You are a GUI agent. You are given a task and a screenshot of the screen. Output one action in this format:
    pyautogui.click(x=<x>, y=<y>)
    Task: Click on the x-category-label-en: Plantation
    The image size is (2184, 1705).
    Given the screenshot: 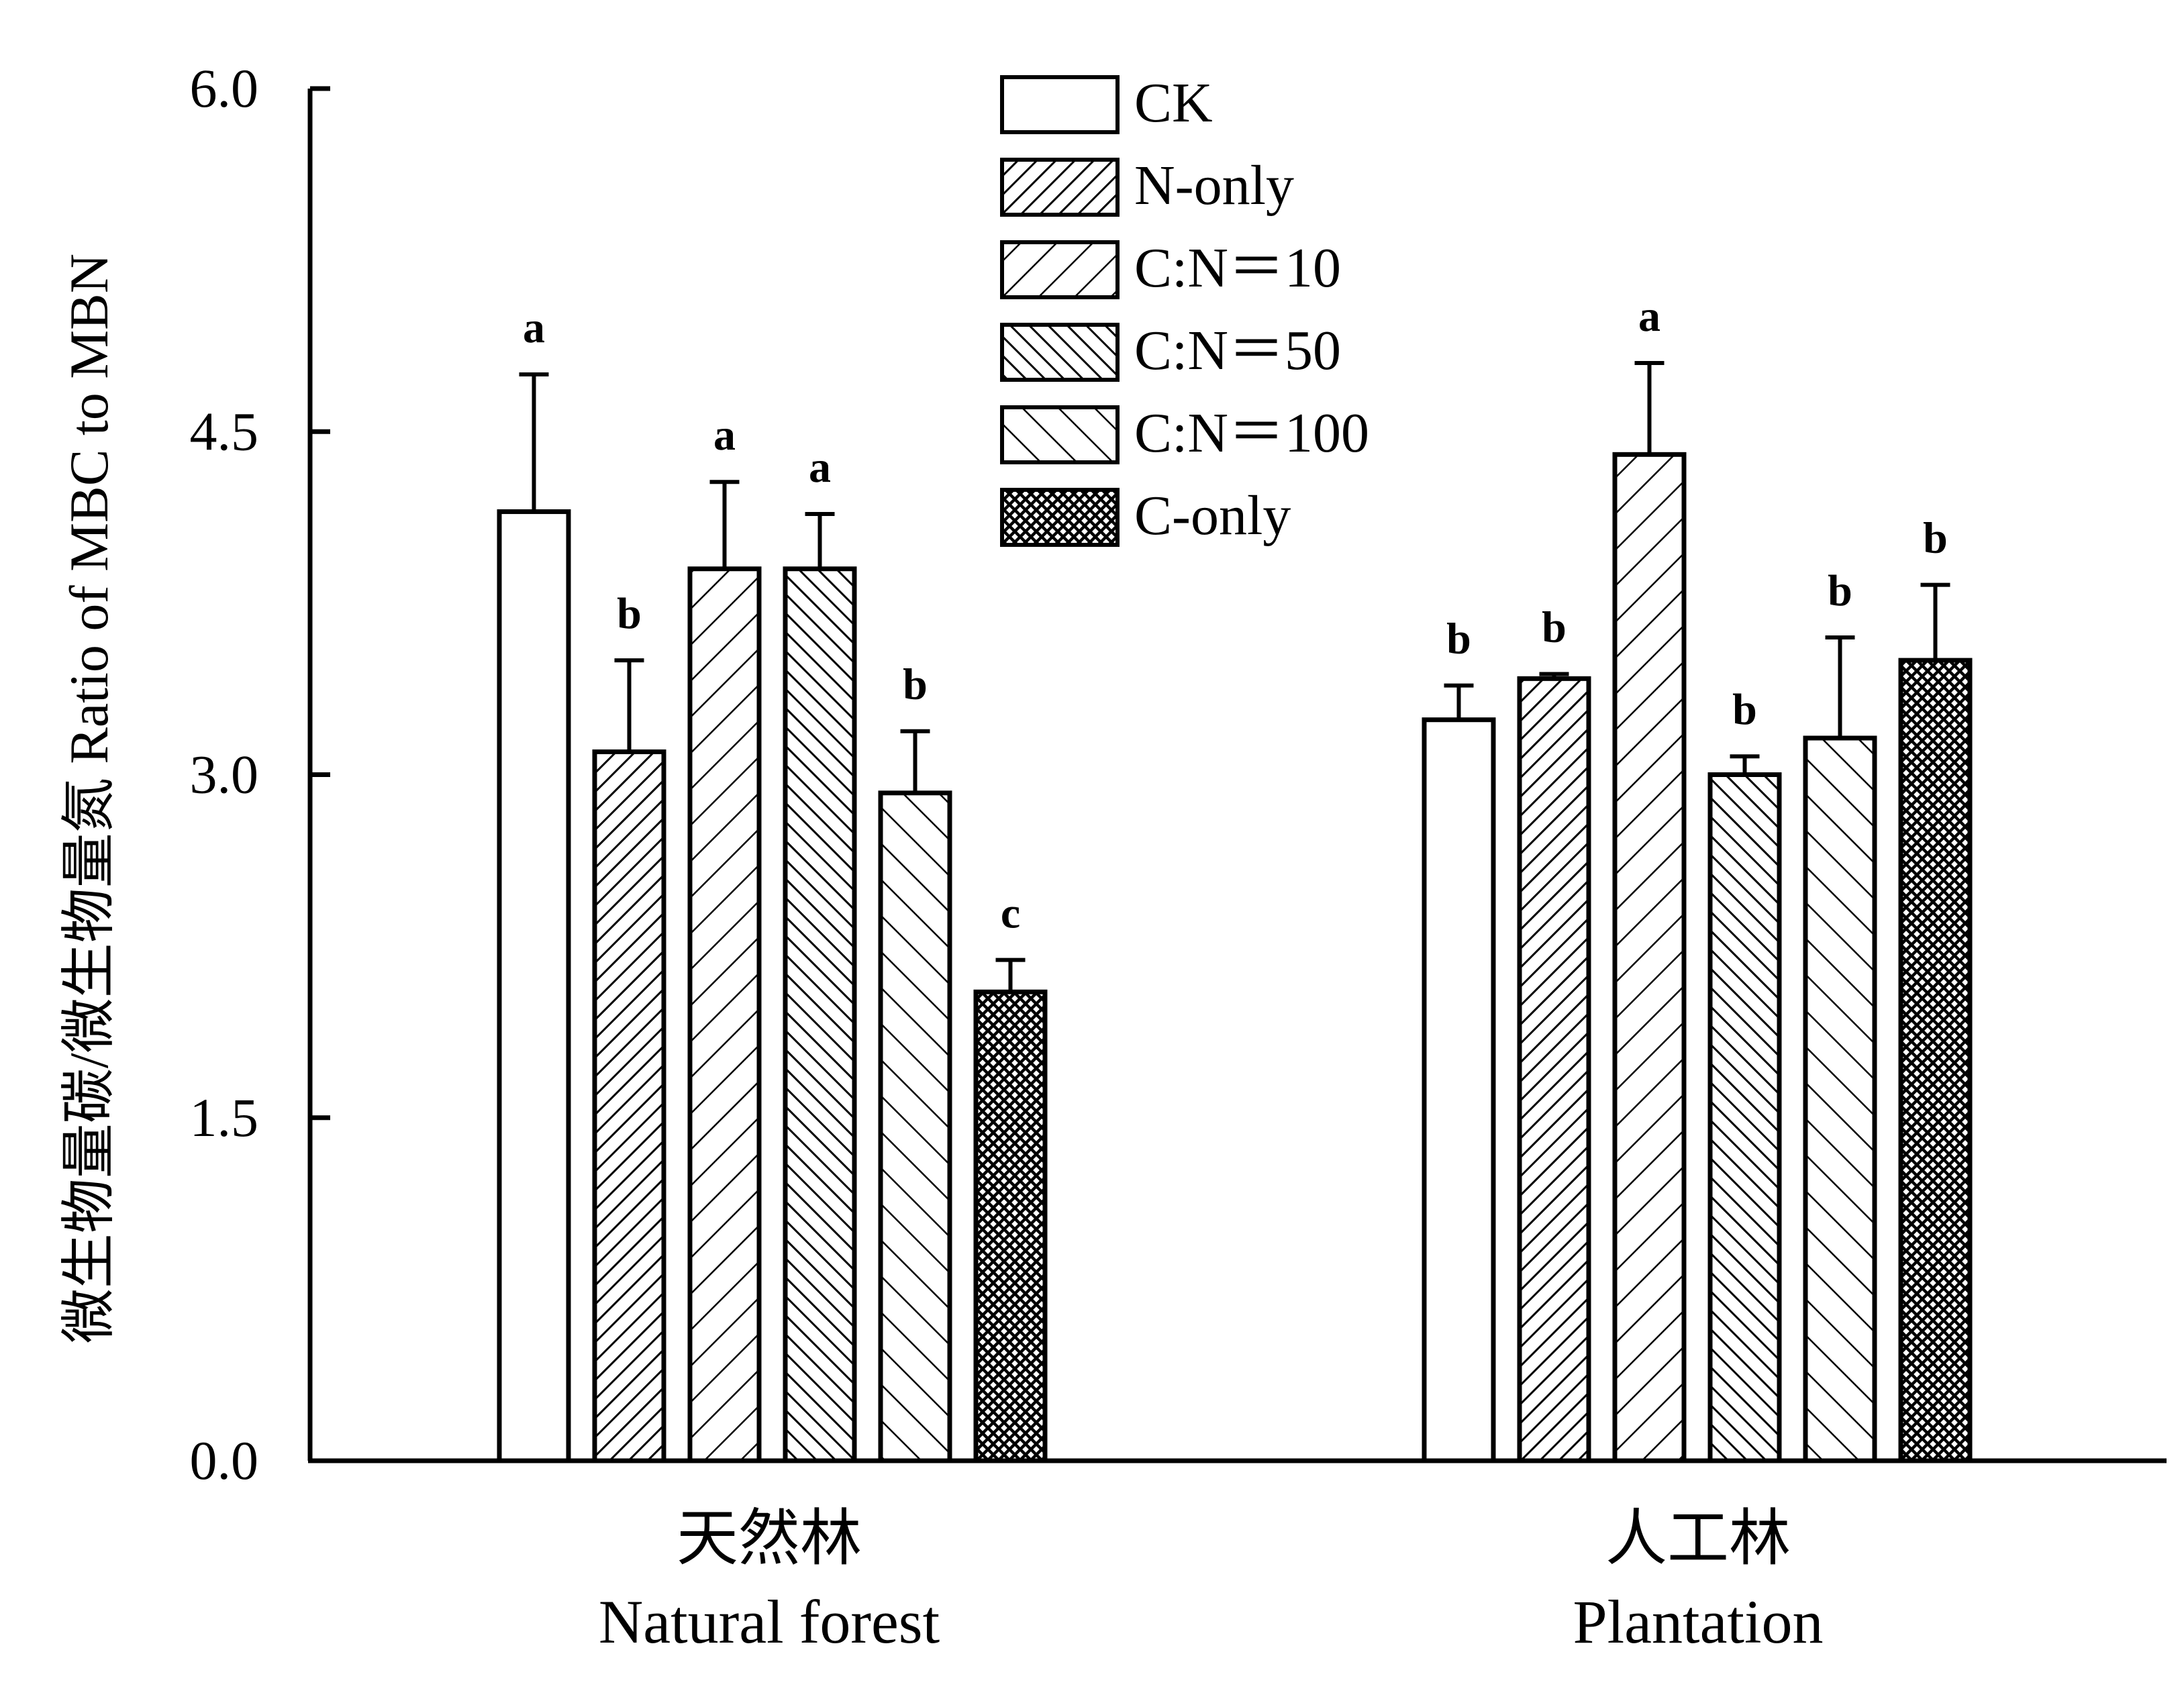 What is the action you would take?
    pyautogui.click(x=1698, y=1622)
    